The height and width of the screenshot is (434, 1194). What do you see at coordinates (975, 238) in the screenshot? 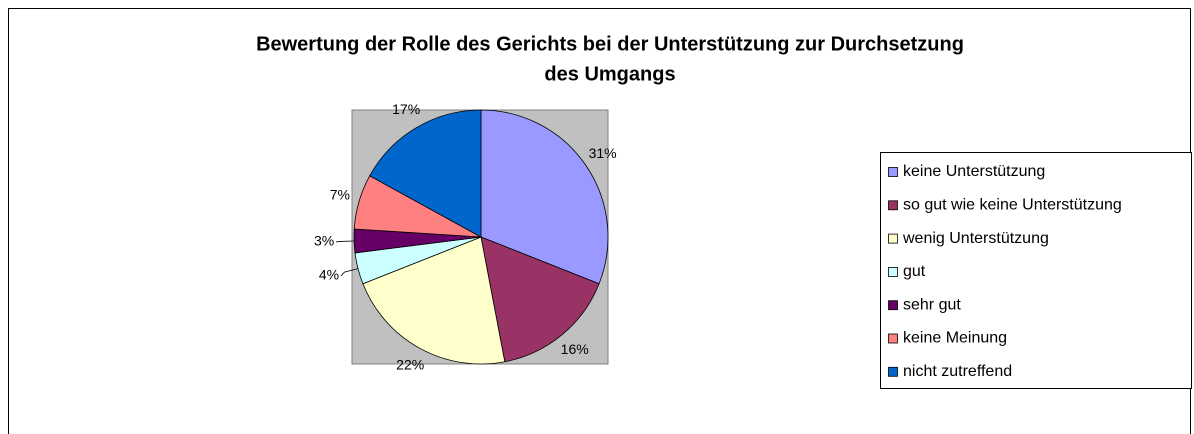
I see `legend-label: wenig Unterstützung` at bounding box center [975, 238].